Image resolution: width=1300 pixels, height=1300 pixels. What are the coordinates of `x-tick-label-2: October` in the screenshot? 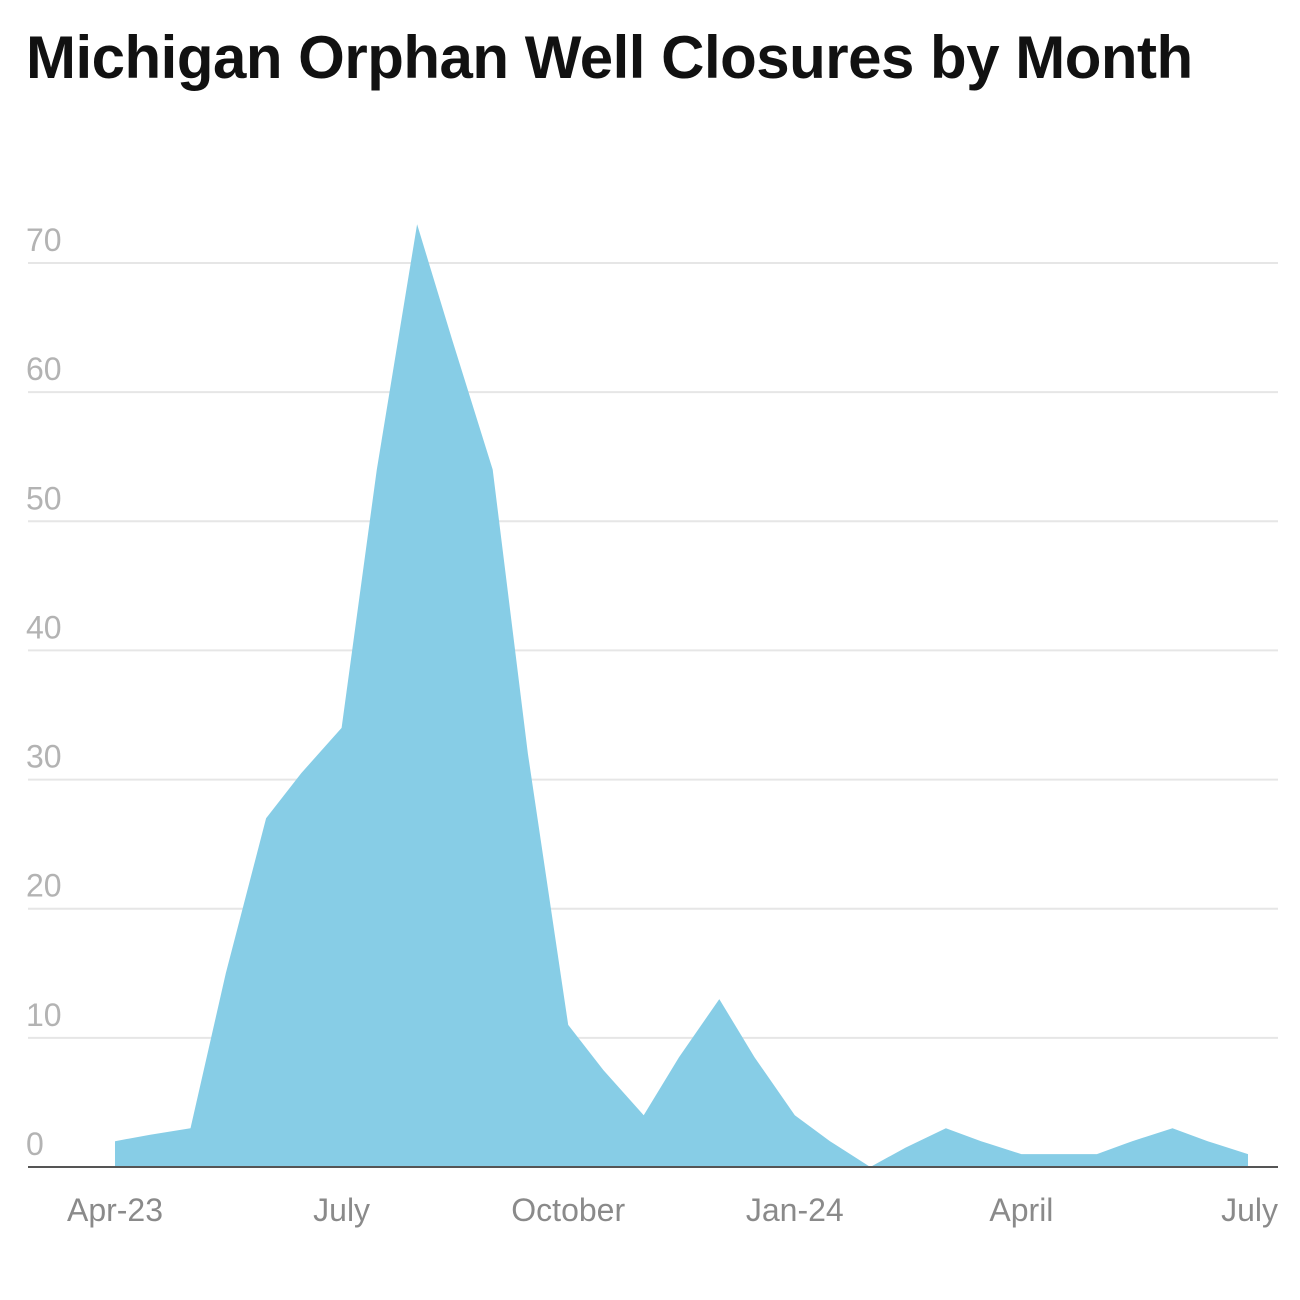 It's located at (568, 1210).